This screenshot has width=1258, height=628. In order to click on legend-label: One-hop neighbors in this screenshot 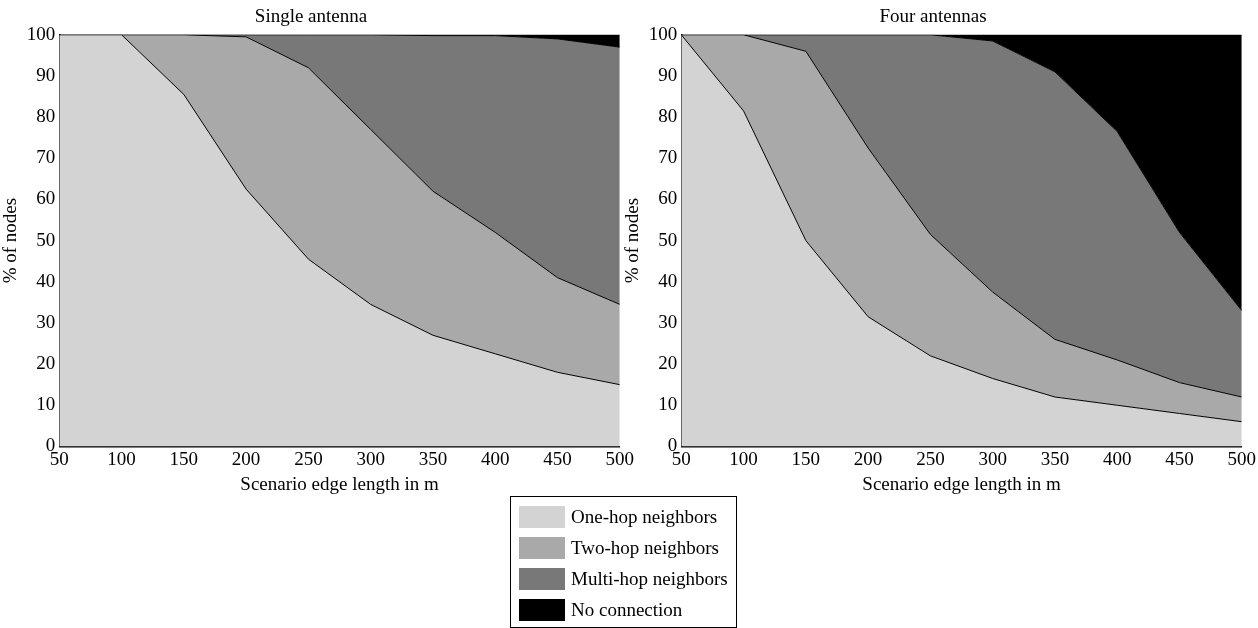, I will do `click(644, 516)`.